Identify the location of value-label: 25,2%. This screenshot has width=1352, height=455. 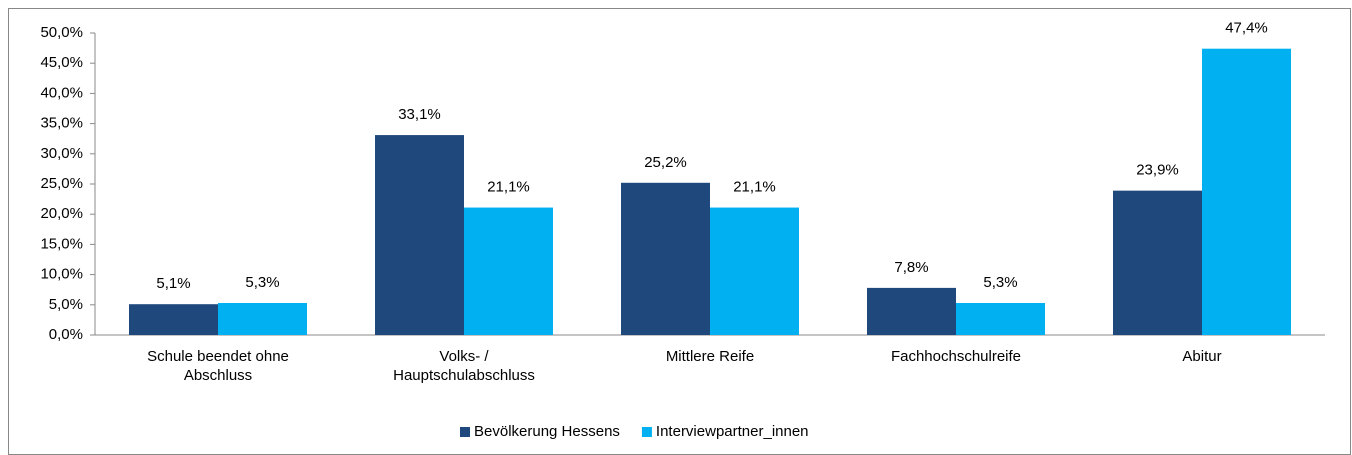
(665, 162).